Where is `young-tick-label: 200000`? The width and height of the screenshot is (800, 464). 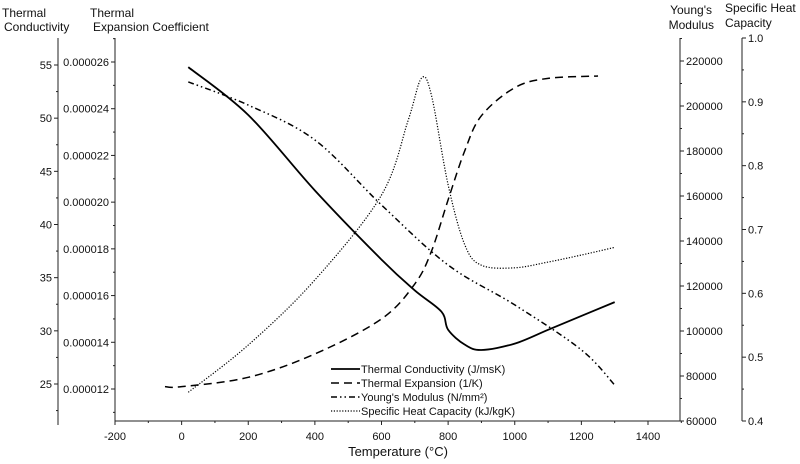
young-tick-label: 200000 is located at coordinates (704, 107).